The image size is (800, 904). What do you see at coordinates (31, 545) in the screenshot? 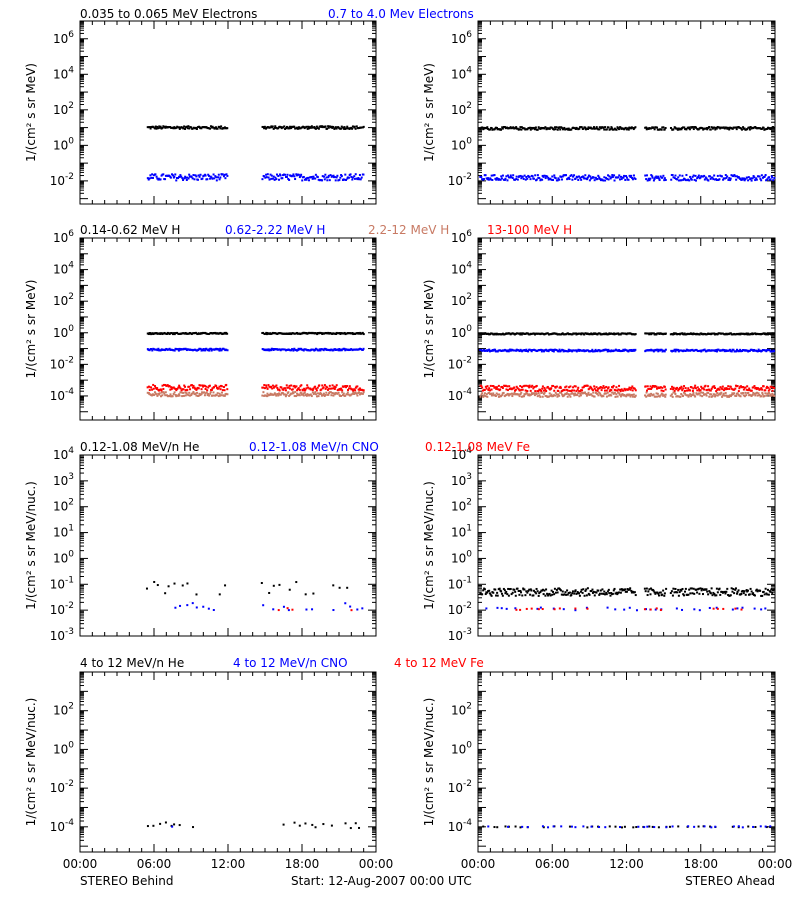
I see `y-axis-label: 1/(cm² s sr MeV/nuc.)` at bounding box center [31, 545].